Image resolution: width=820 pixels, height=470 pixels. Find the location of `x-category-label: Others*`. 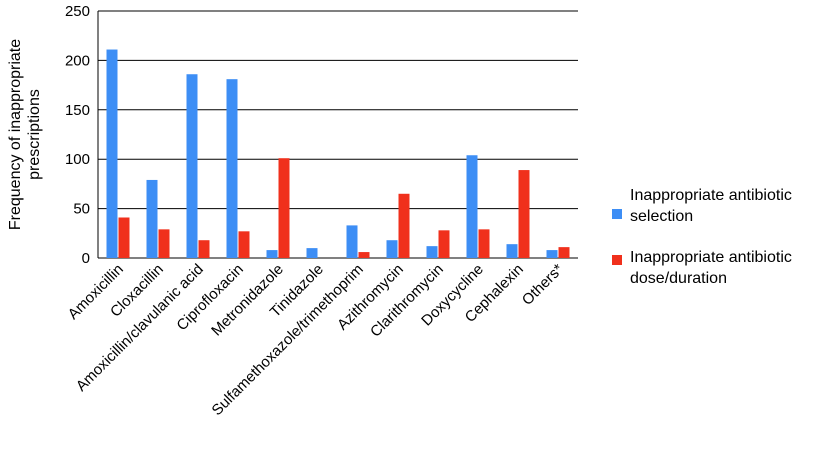

x-category-label: Others* is located at coordinates (543, 285).